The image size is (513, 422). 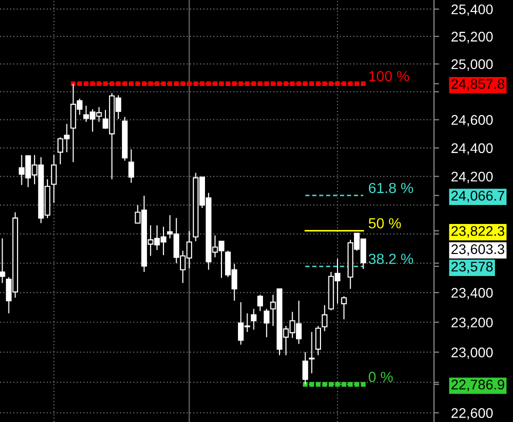 What do you see at coordinates (472, 324) in the screenshot?
I see `y-tick-label: 23,200` at bounding box center [472, 324].